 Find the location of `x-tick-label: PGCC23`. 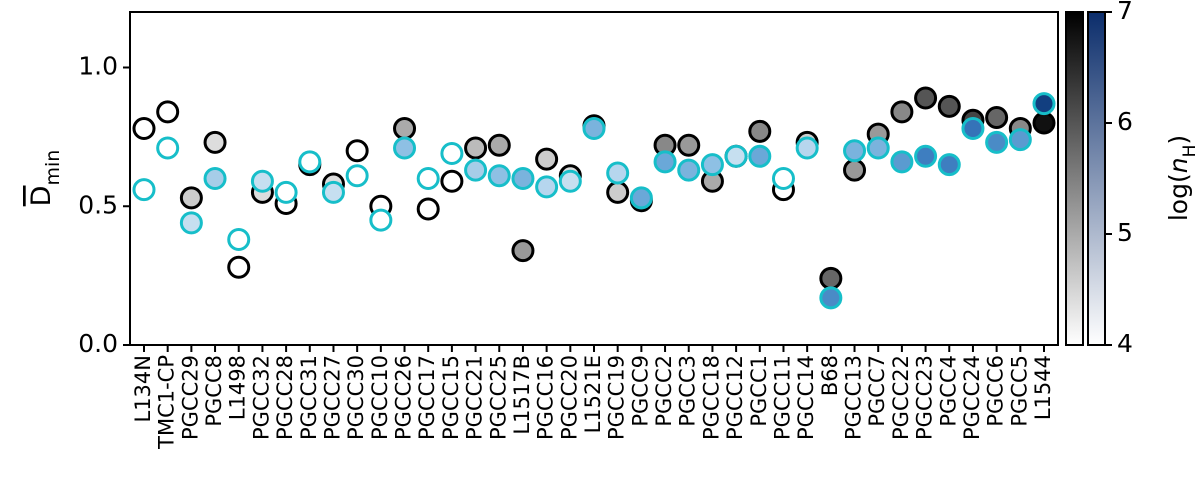

x-tick-label: PGCC23 is located at coordinates (925, 397).